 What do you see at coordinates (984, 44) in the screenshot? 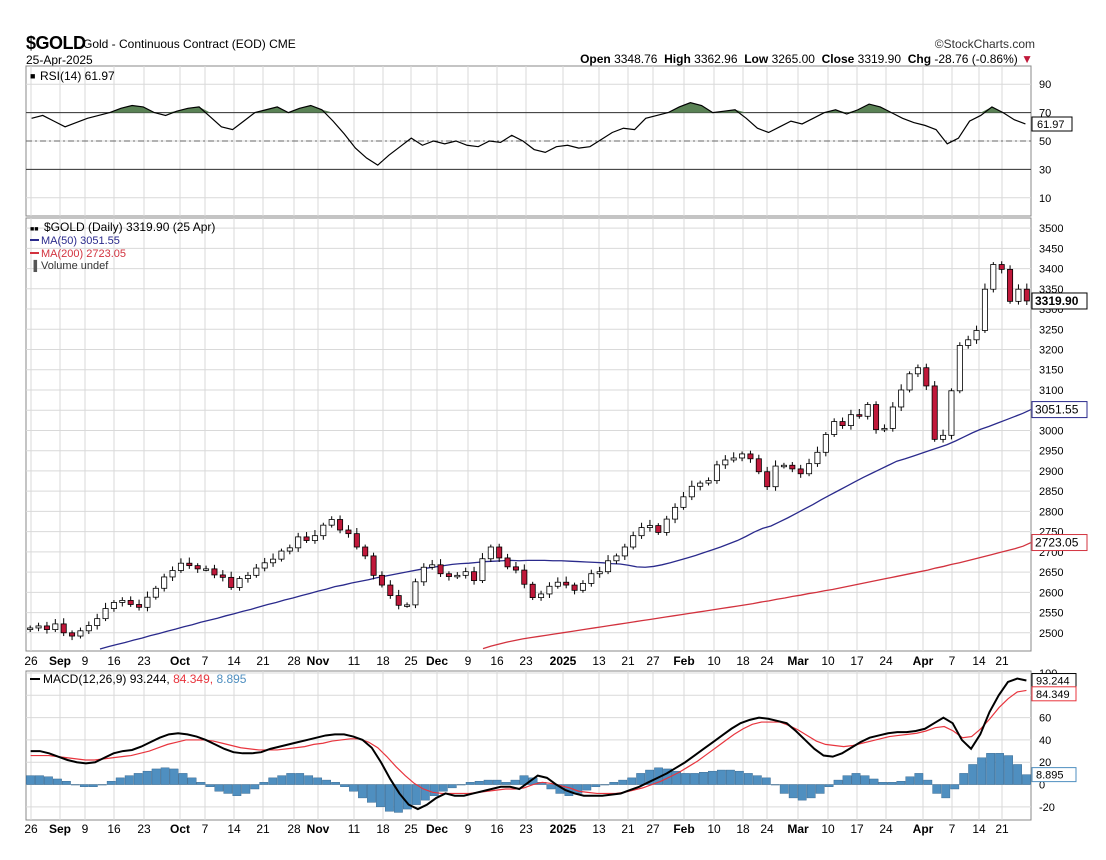
I see `stockcharts-watermark: ©StockCharts.com` at bounding box center [984, 44].